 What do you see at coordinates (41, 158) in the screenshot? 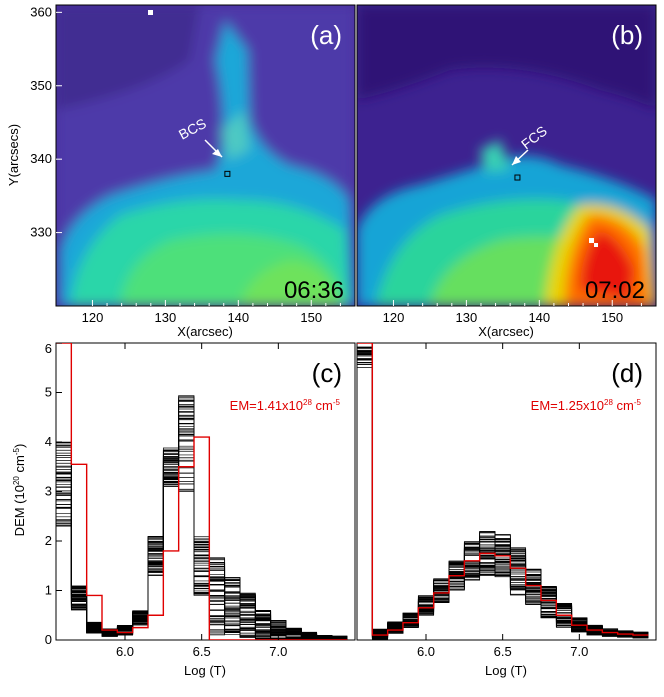
I see `panel-a-ytick-label: 340` at bounding box center [41, 158].